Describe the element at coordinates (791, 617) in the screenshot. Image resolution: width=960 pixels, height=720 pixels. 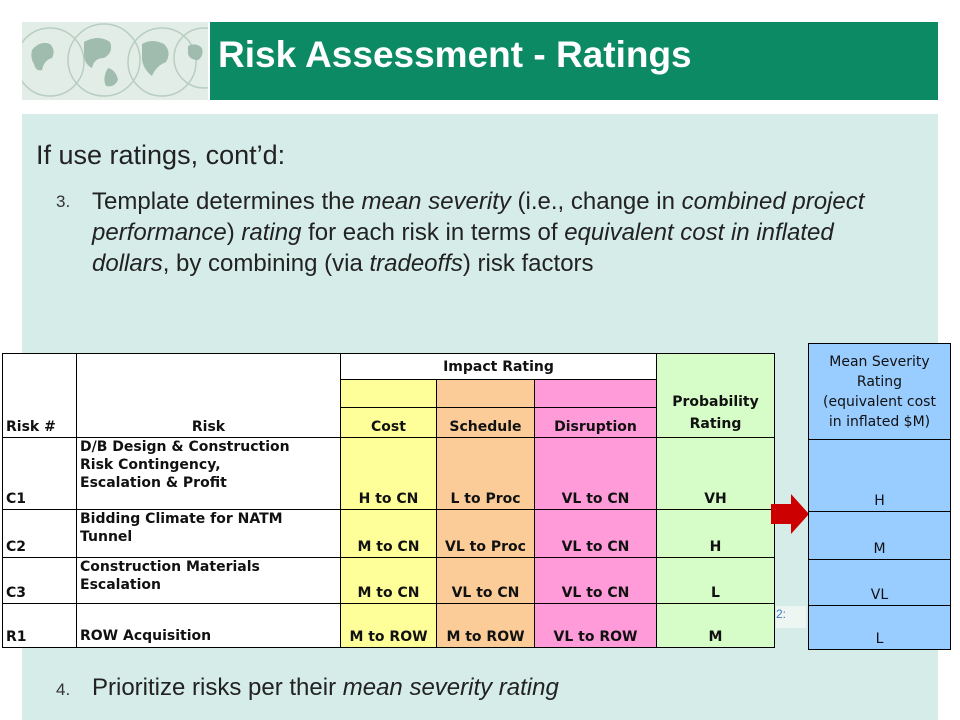
I see `cell-marker: 2:` at that location.